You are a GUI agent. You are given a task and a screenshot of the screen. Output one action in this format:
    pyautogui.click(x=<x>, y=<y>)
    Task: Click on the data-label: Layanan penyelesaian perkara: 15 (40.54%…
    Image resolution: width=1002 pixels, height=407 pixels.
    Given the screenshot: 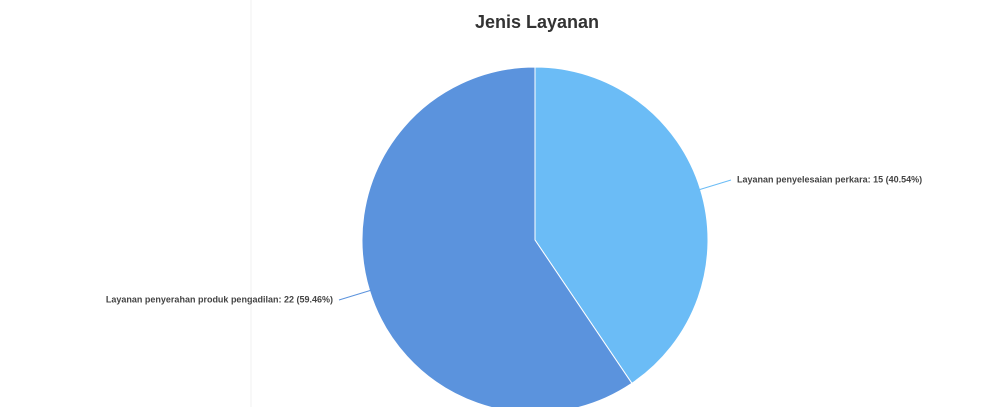 What is the action you would take?
    pyautogui.click(x=829, y=179)
    